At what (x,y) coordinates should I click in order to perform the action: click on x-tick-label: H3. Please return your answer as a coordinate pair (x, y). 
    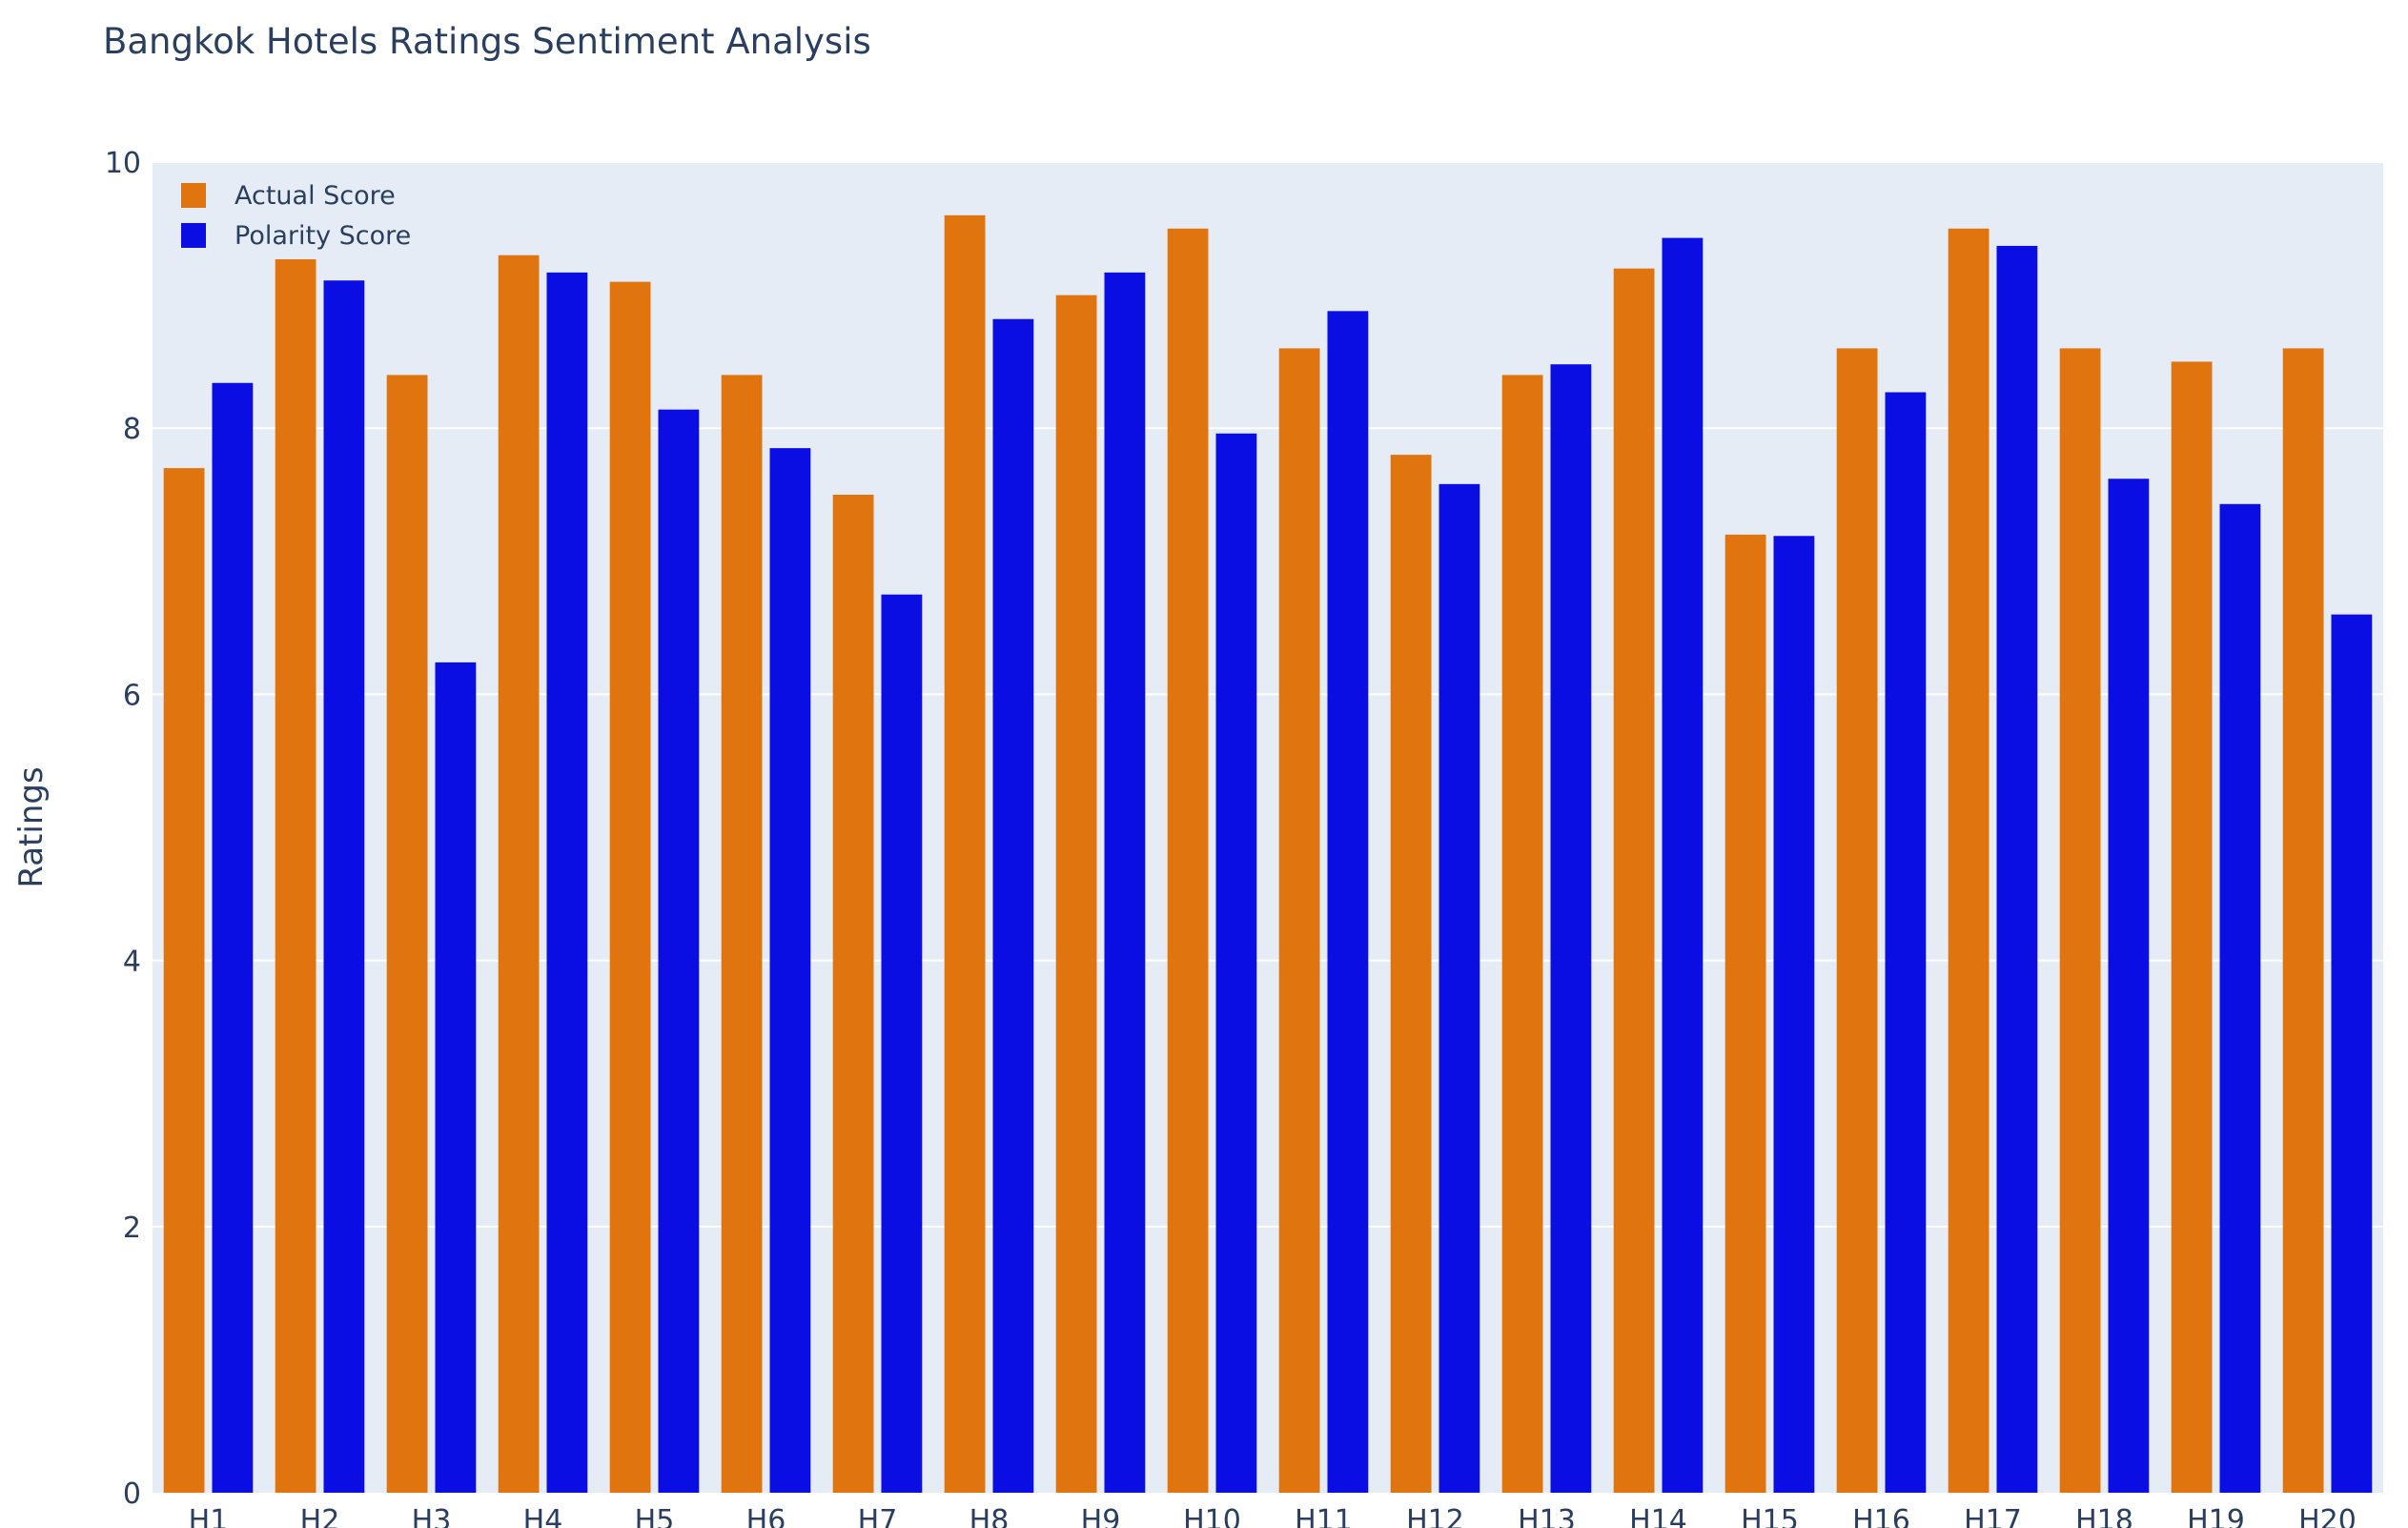
    Looking at the image, I should click on (432, 1516).